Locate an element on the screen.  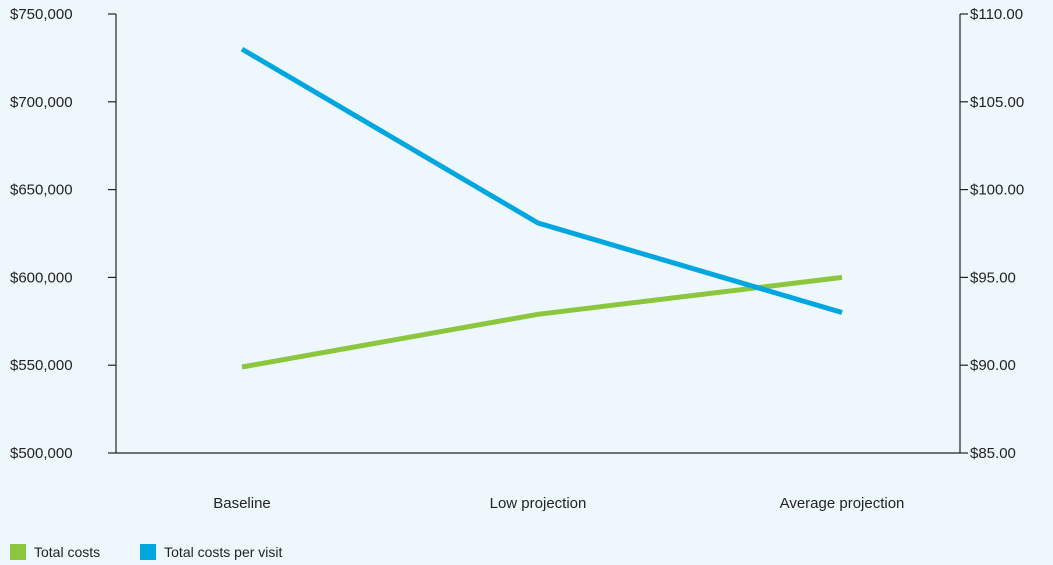
left-tick-label: $750,000 is located at coordinates (41, 14).